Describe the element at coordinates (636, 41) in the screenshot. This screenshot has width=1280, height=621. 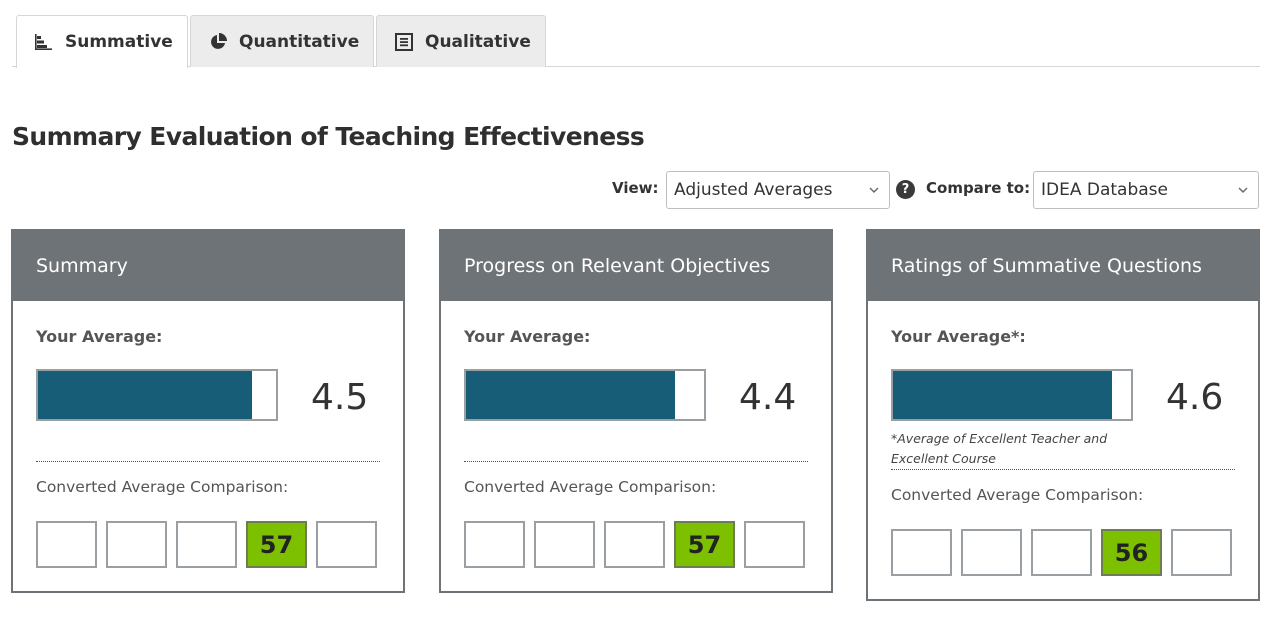
I see `tab-bar: Summative Quantitative Qualitative` at that location.